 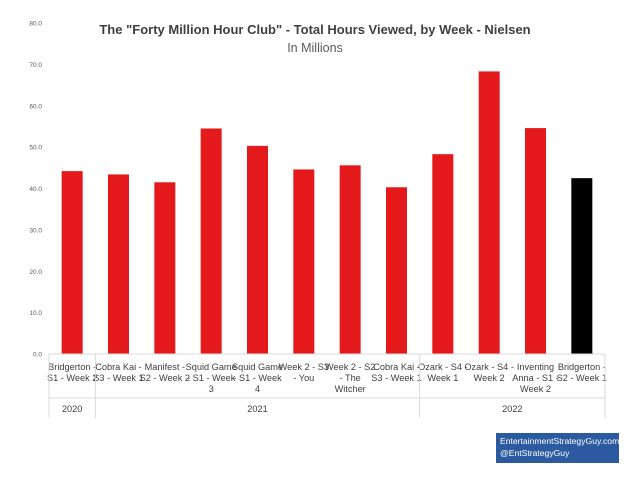 What do you see at coordinates (582, 378) in the screenshot?
I see `x-tick-label: S2 - Week 1` at bounding box center [582, 378].